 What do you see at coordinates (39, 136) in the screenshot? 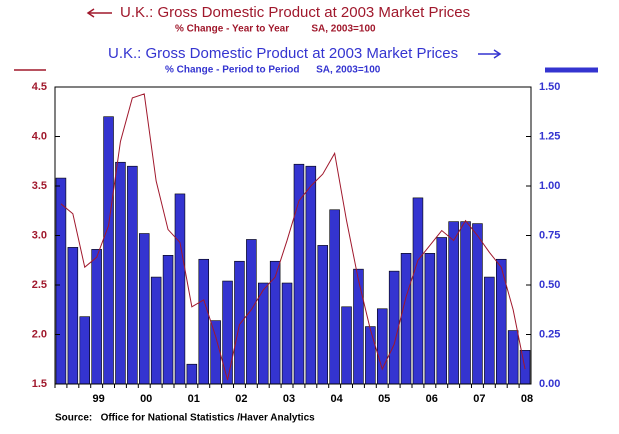
I see `y-tick-label: 4.0` at bounding box center [39, 136].